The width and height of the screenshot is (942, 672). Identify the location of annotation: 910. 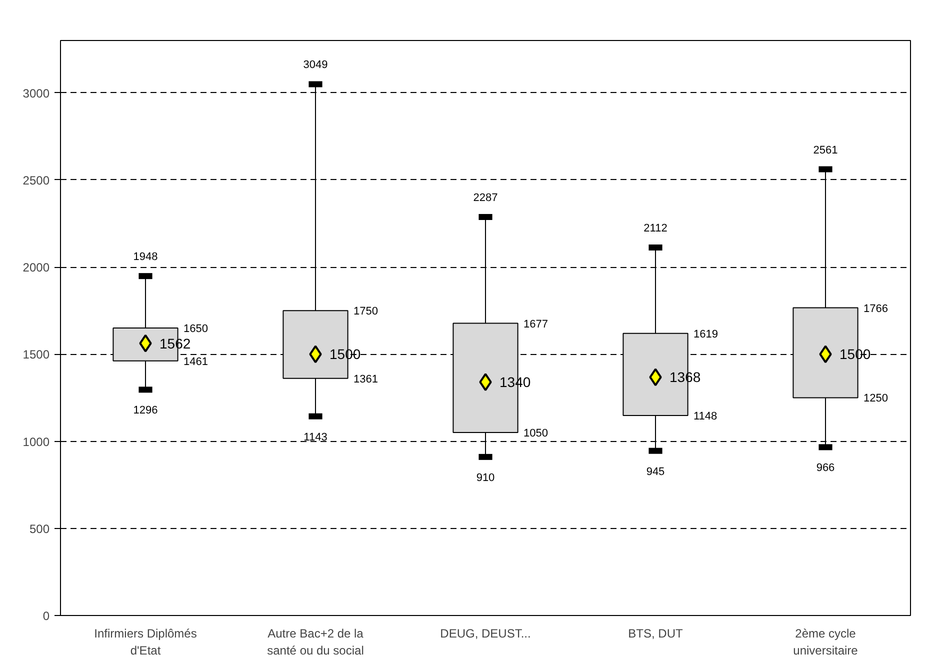
(485, 478).